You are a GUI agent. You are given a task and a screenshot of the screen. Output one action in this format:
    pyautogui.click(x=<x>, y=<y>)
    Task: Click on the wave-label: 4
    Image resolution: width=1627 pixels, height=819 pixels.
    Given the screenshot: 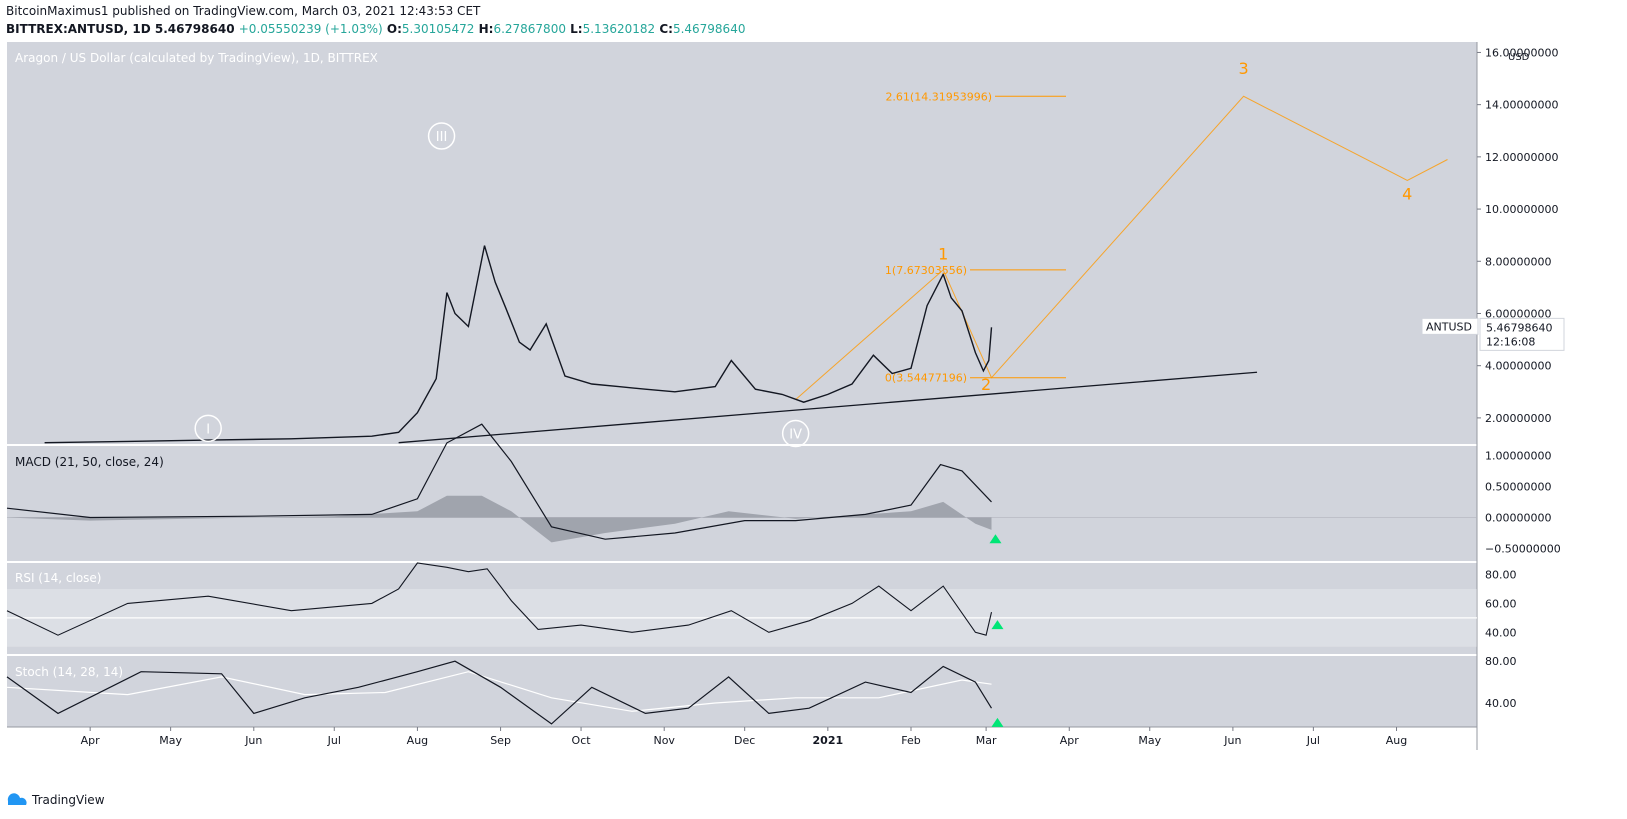 What is the action you would take?
    pyautogui.click(x=1407, y=193)
    